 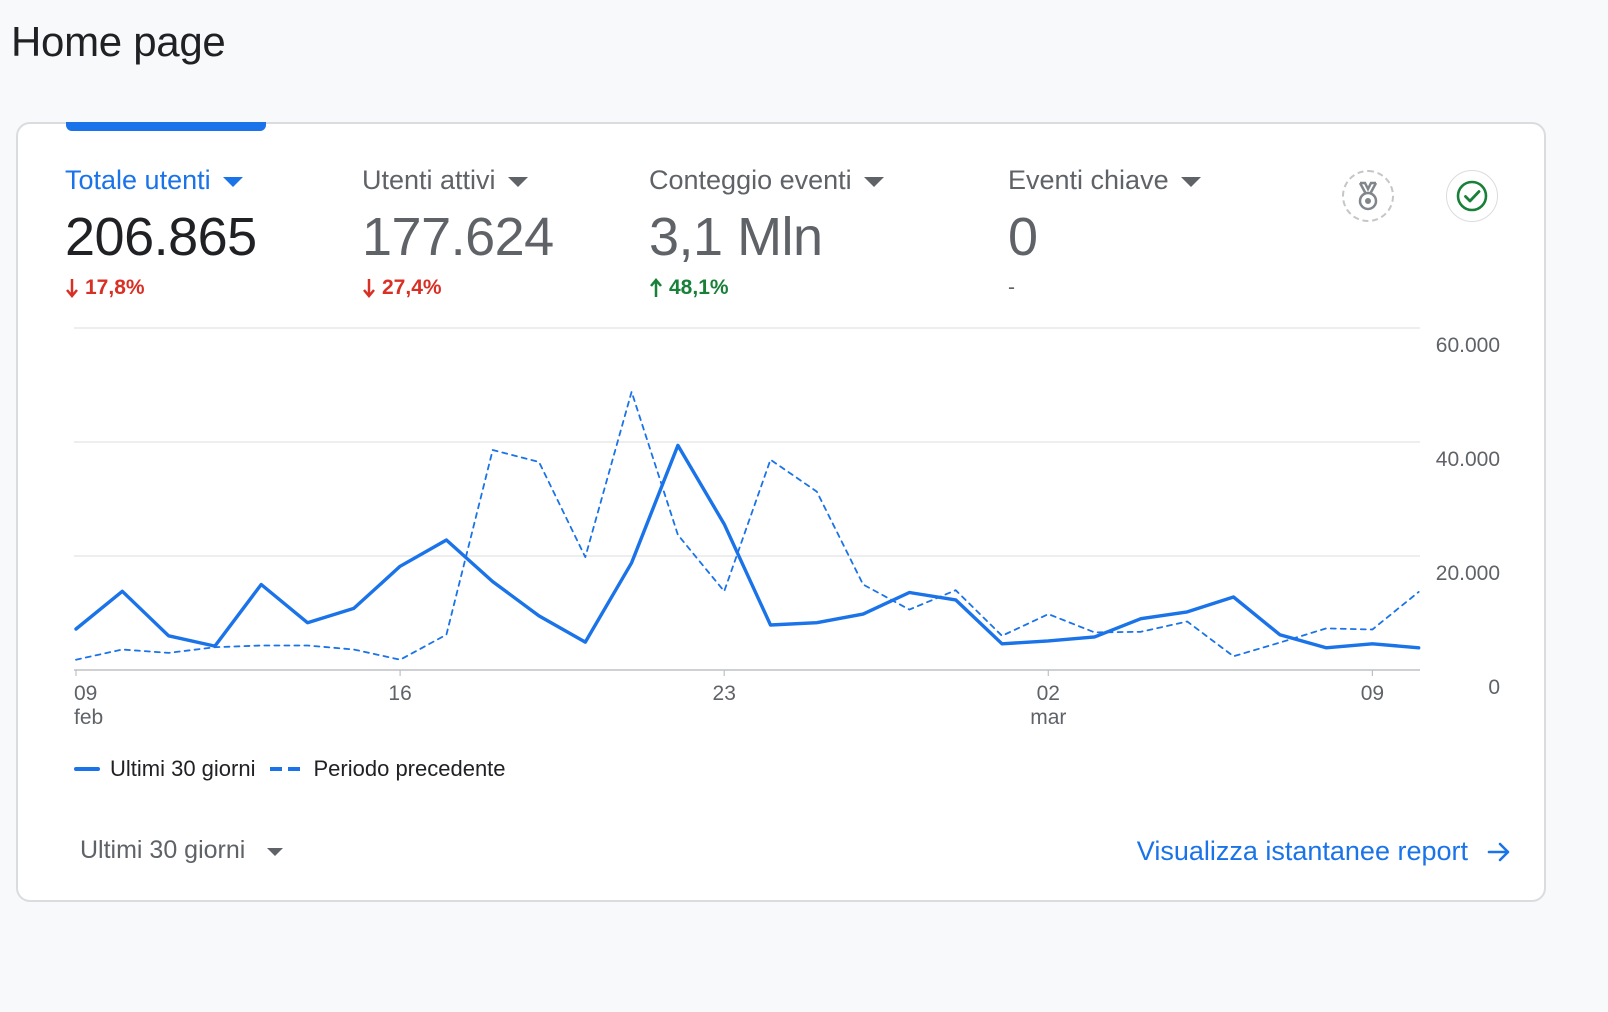 What do you see at coordinates (458, 288) in the screenshot?
I see `metric-change: 27,4%` at bounding box center [458, 288].